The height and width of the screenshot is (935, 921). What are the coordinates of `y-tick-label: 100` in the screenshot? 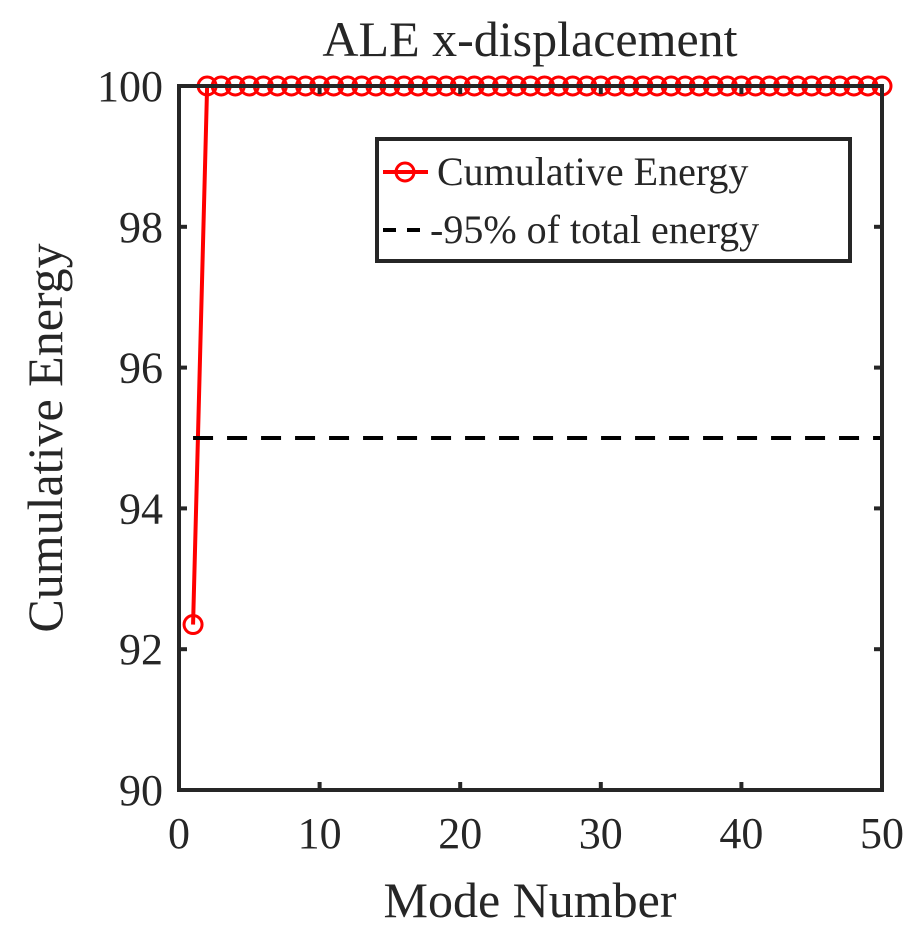 It's located at (130, 86).